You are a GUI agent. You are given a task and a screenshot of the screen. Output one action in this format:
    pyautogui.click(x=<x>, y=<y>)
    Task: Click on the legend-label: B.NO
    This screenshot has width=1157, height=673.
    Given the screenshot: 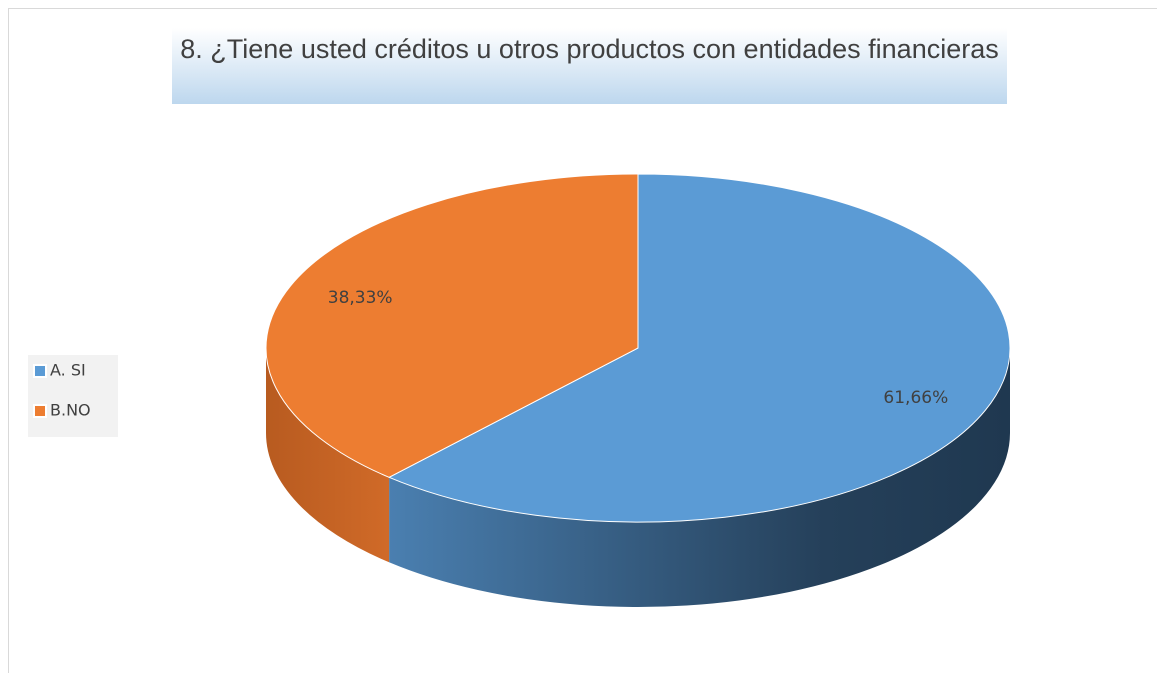 What is the action you would take?
    pyautogui.click(x=70, y=410)
    